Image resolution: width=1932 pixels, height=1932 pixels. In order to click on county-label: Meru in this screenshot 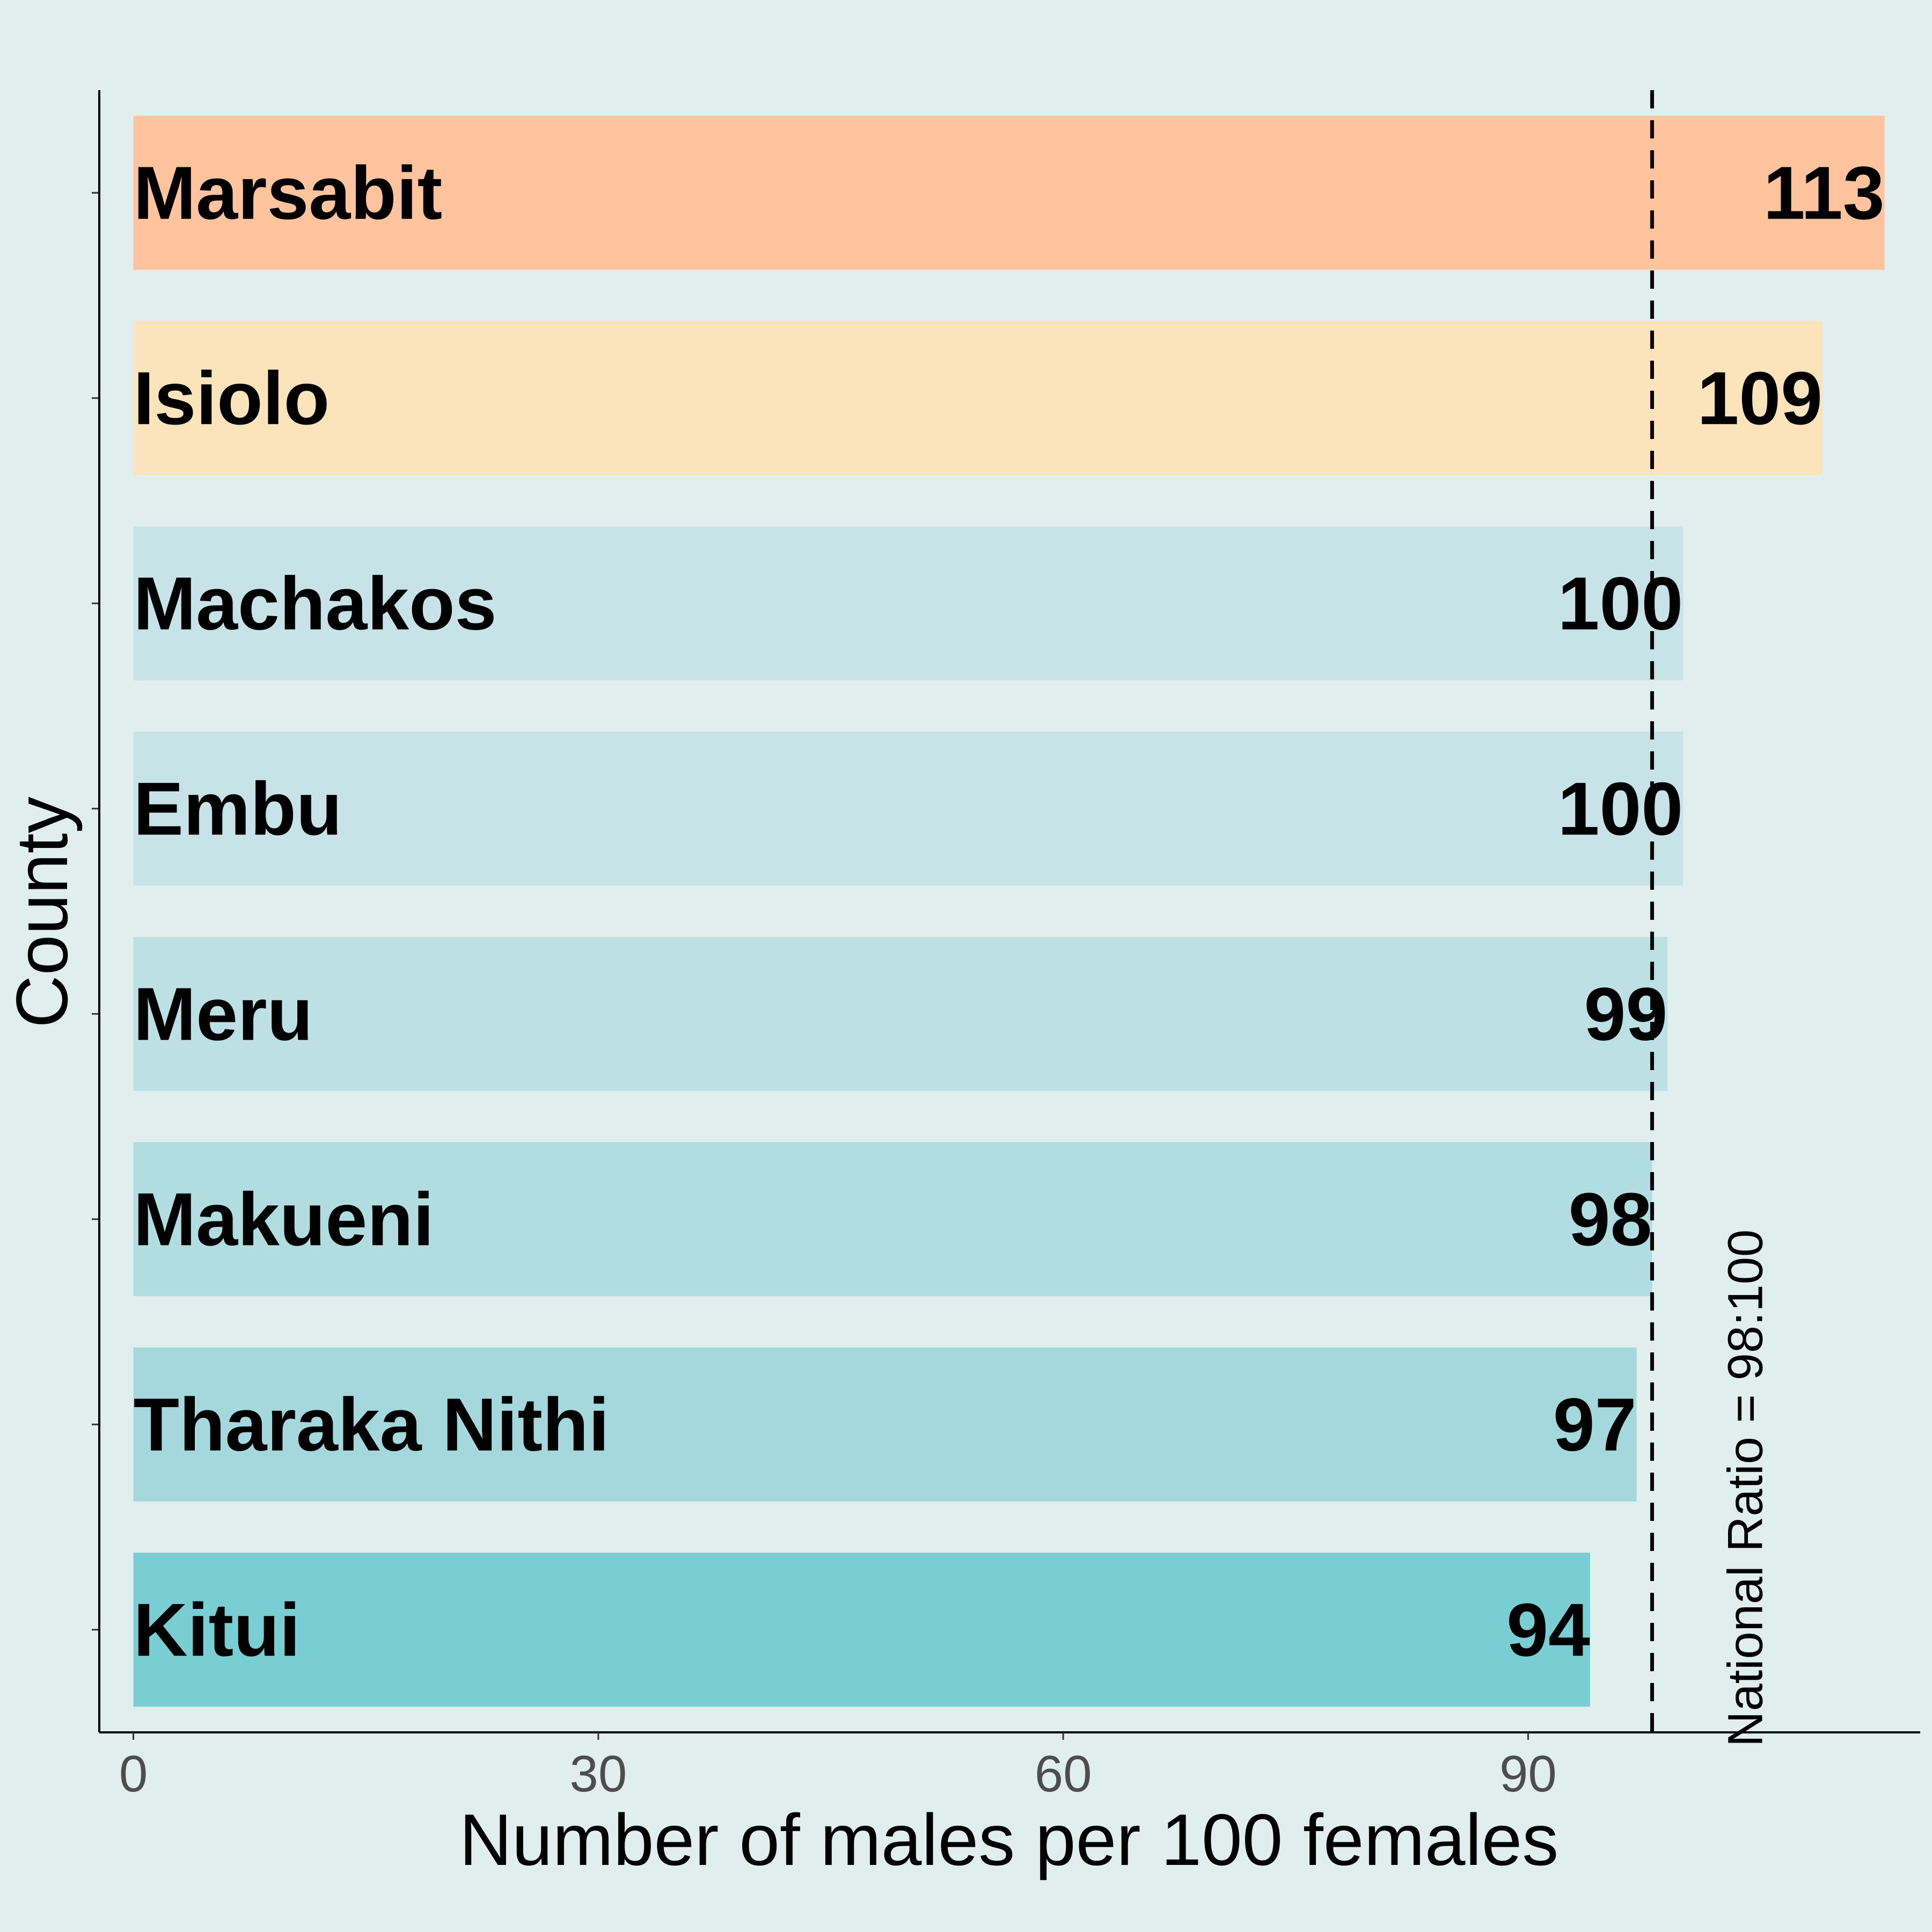, I will do `click(223, 1014)`.